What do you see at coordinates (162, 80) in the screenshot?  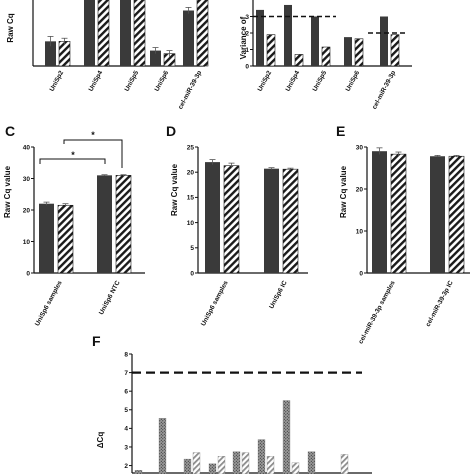 I see `panel-a-category-label: UniSp6` at bounding box center [162, 80].